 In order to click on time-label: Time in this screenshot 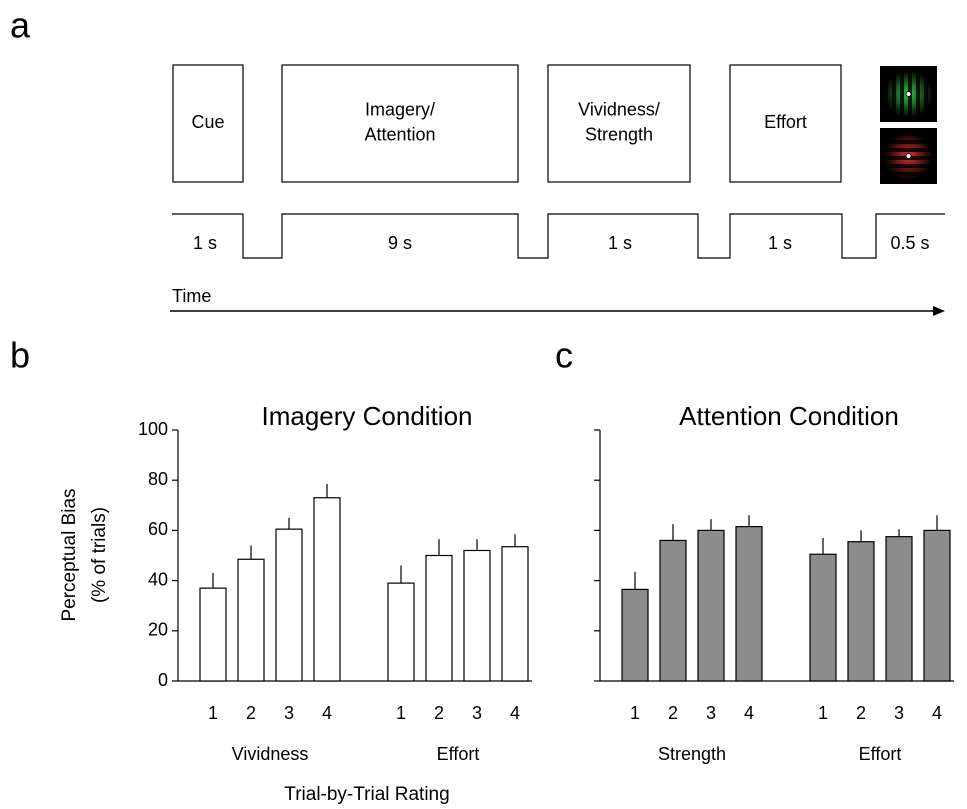, I will do `click(191, 296)`.